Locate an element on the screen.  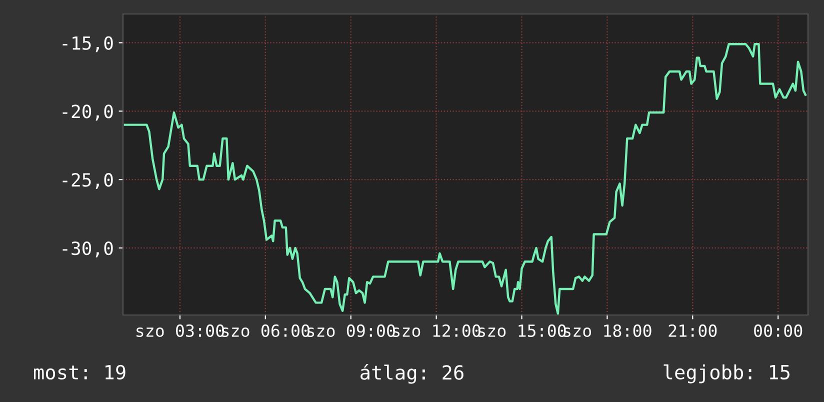
text: átlag: 26 is located at coordinates (412, 374).